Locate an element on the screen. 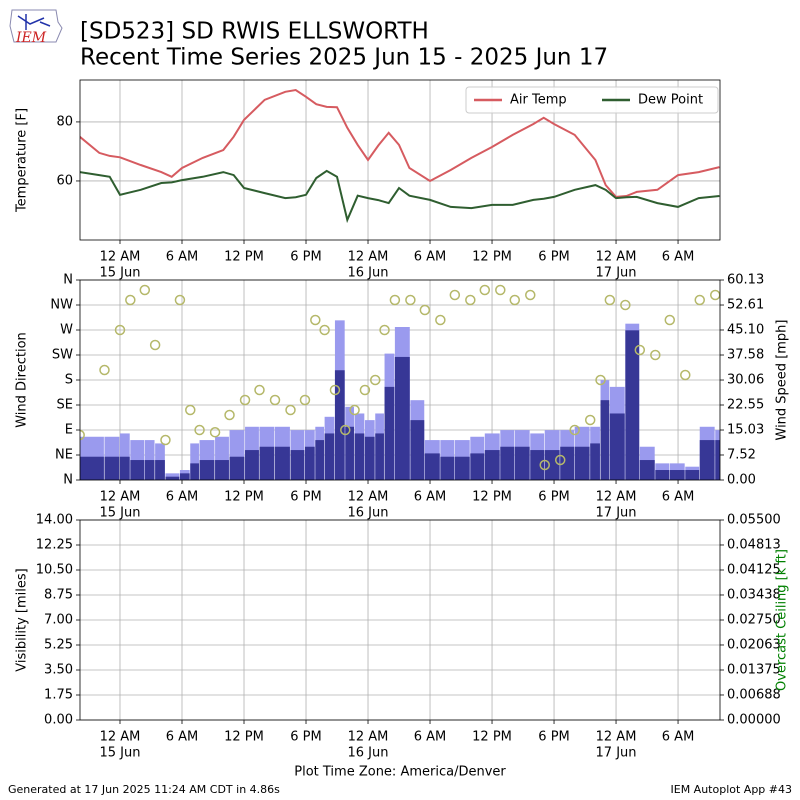 The width and height of the screenshot is (800, 800). logo-text: IEM is located at coordinates (31, 38).